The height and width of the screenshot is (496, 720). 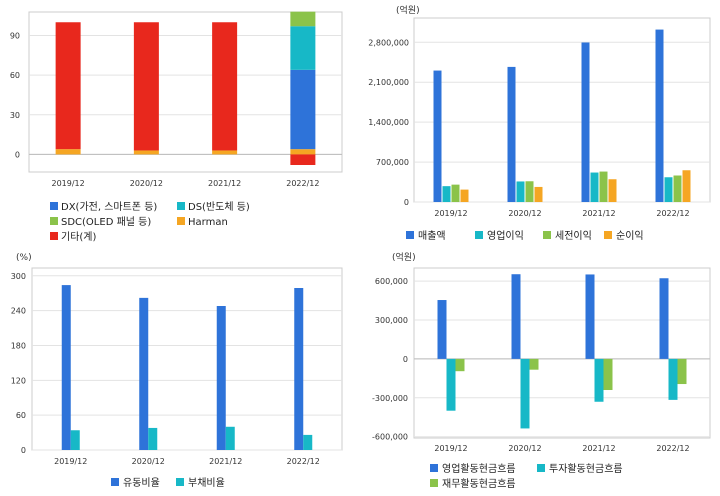 What do you see at coordinates (404, 257) in the screenshot?
I see `chart4-unit-label: (억원)` at bounding box center [404, 257].